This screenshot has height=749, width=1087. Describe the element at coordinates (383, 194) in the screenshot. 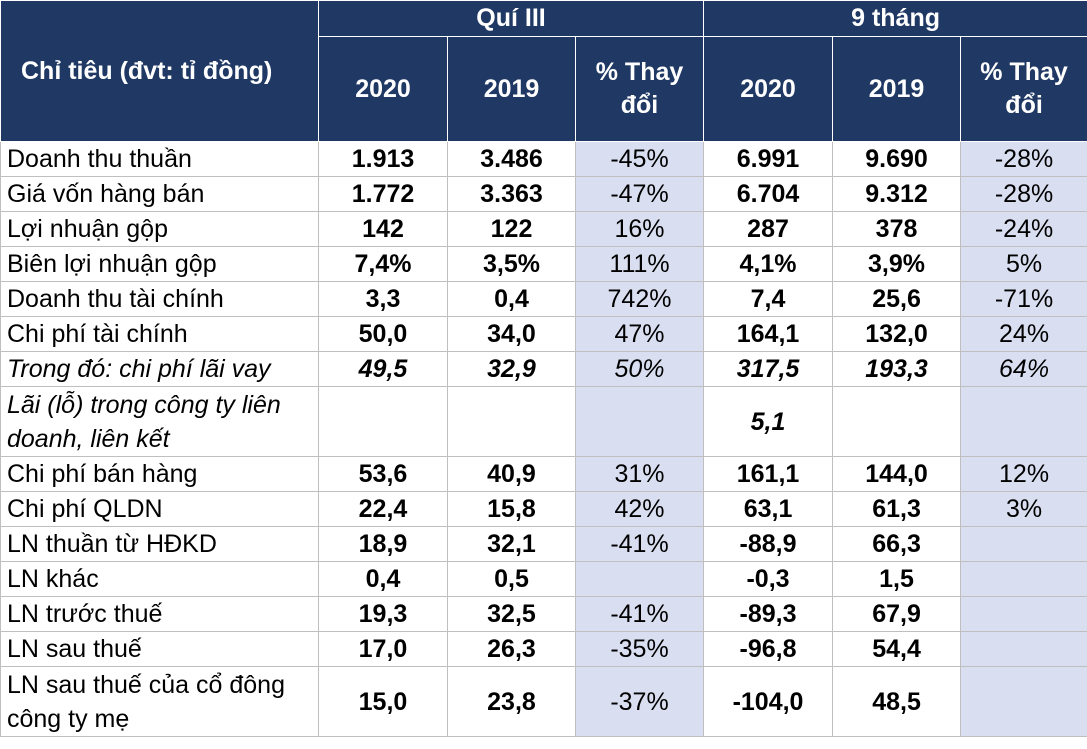

I see `cell-q3-2020: 1.772` at that location.